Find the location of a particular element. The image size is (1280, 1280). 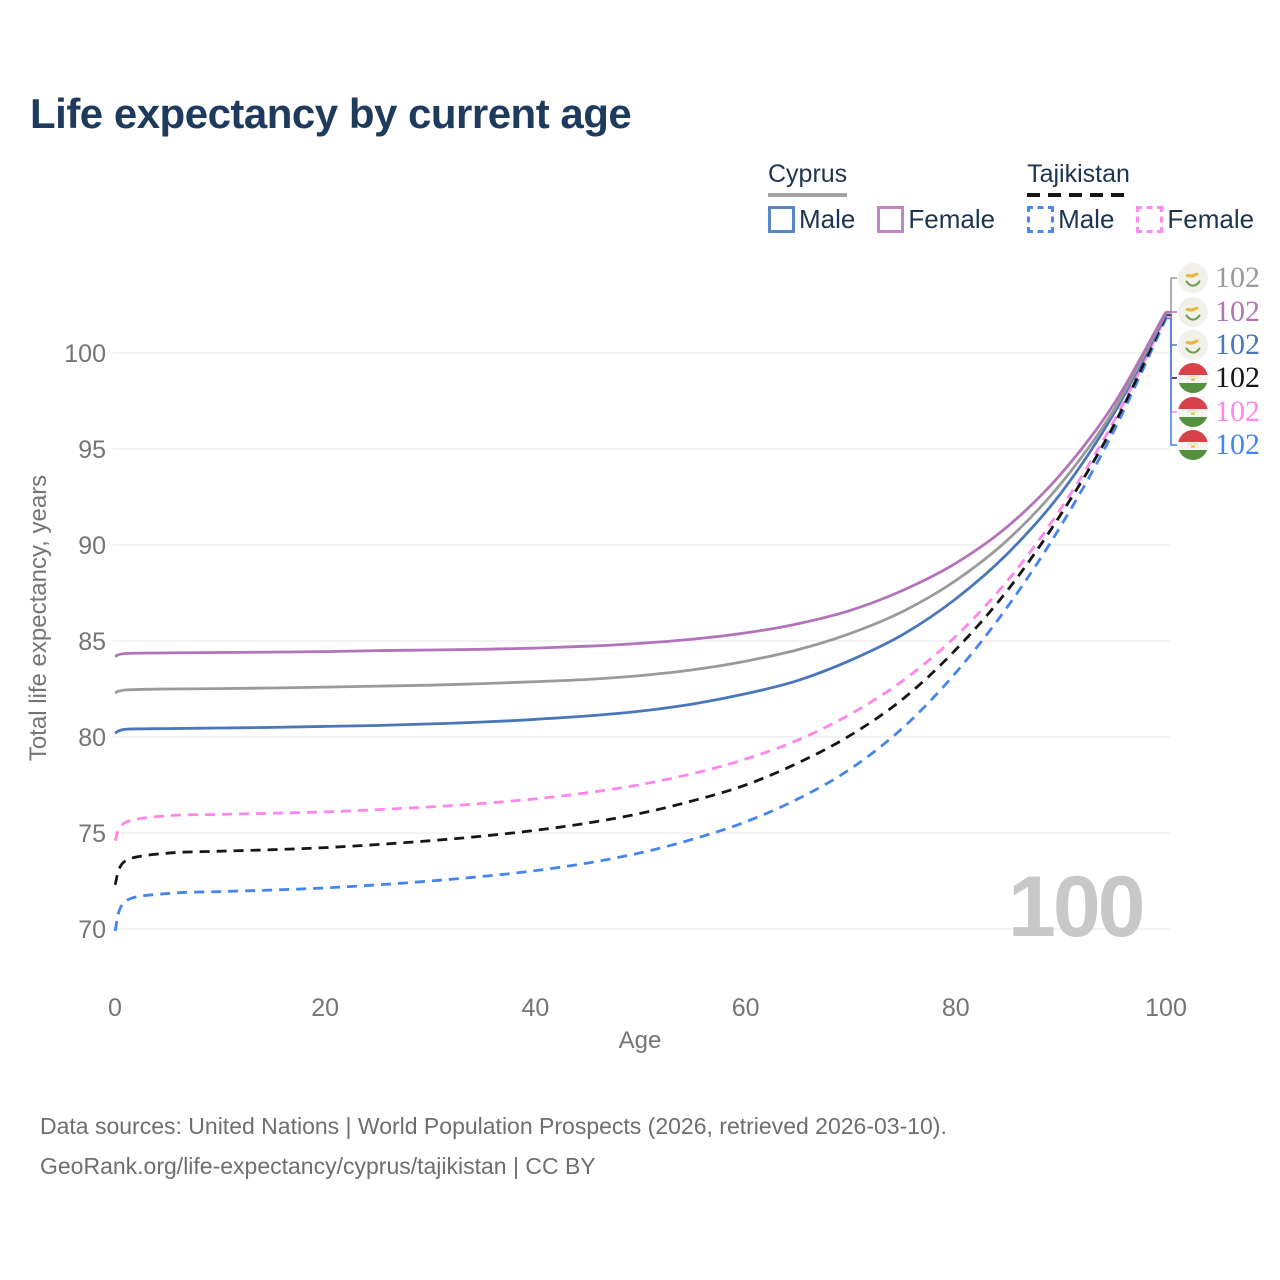

legend-group-label: Cyprus is located at coordinates (808, 174).